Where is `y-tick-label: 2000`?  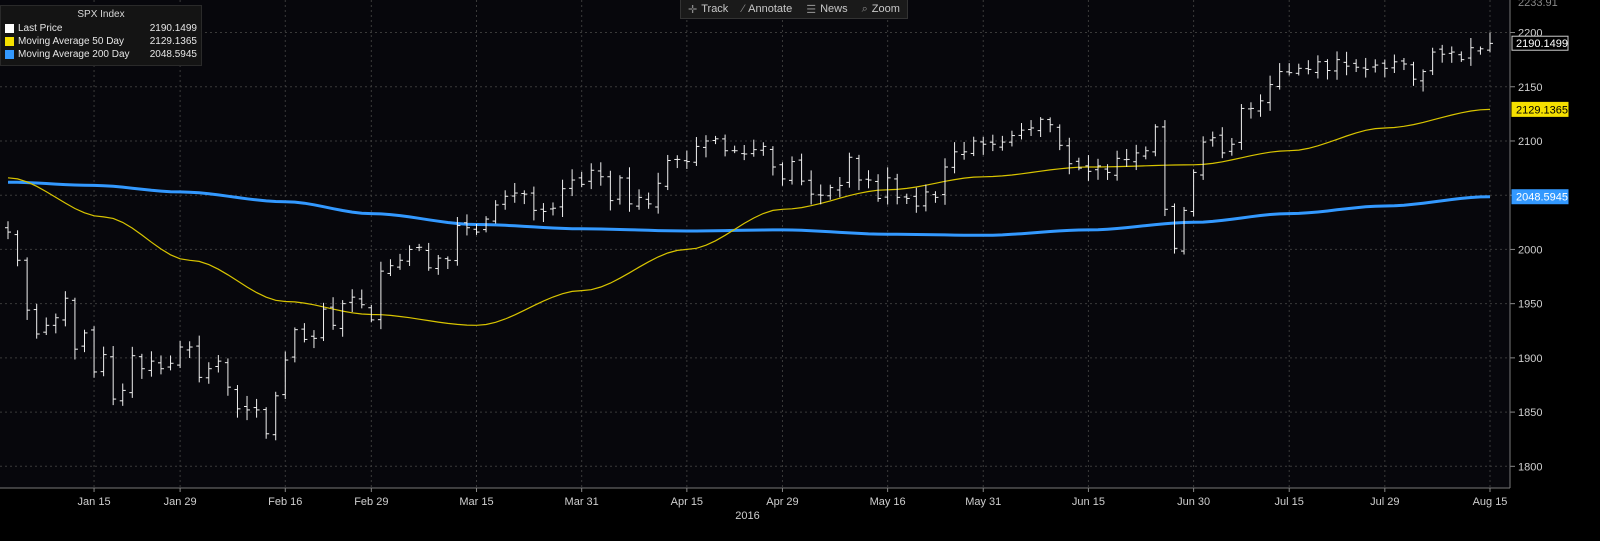 y-tick-label: 2000 is located at coordinates (1530, 250).